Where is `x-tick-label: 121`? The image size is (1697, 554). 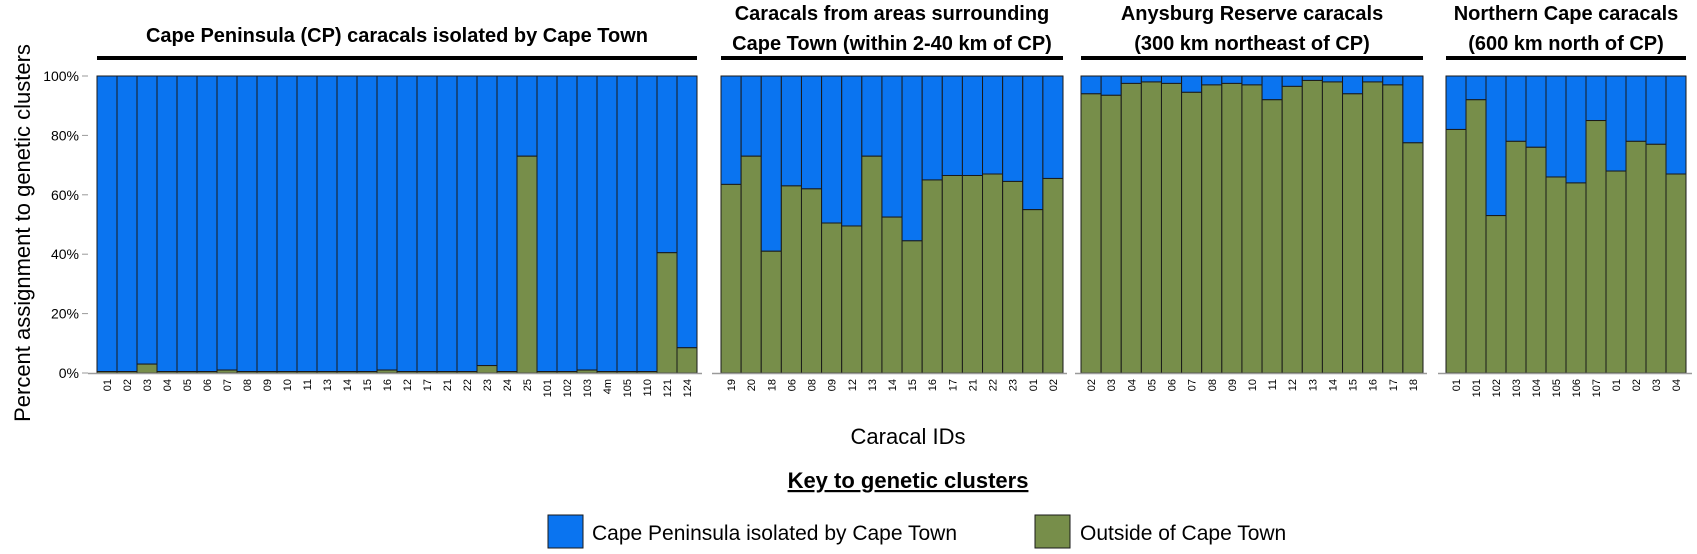
x-tick-label: 121 is located at coordinates (668, 388).